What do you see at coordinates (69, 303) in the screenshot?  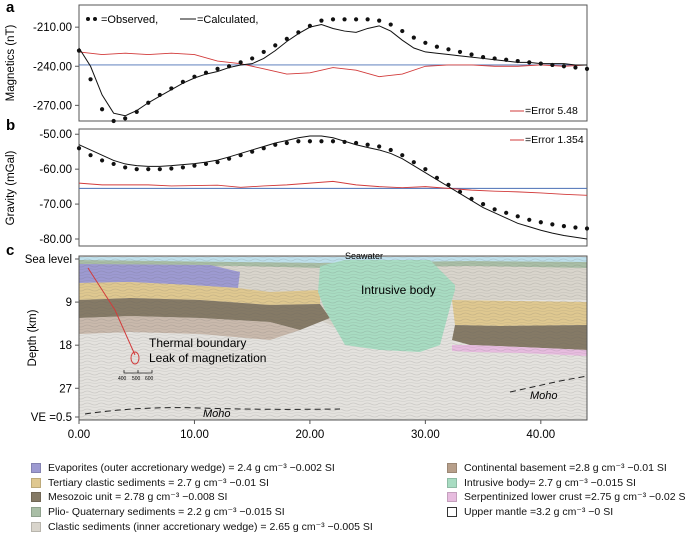 I see `c-ytick-label: 9` at bounding box center [69, 303].